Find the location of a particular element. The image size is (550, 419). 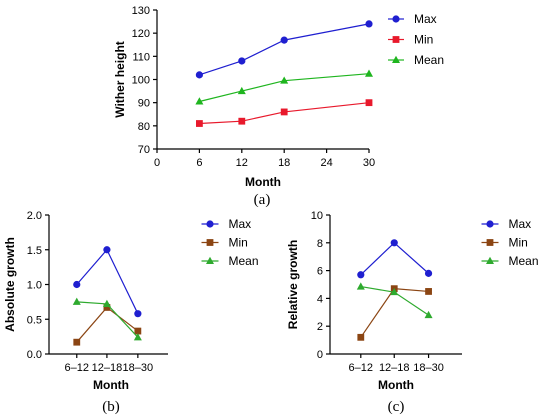

y-tick-label: 1.5 is located at coordinates (34, 251).